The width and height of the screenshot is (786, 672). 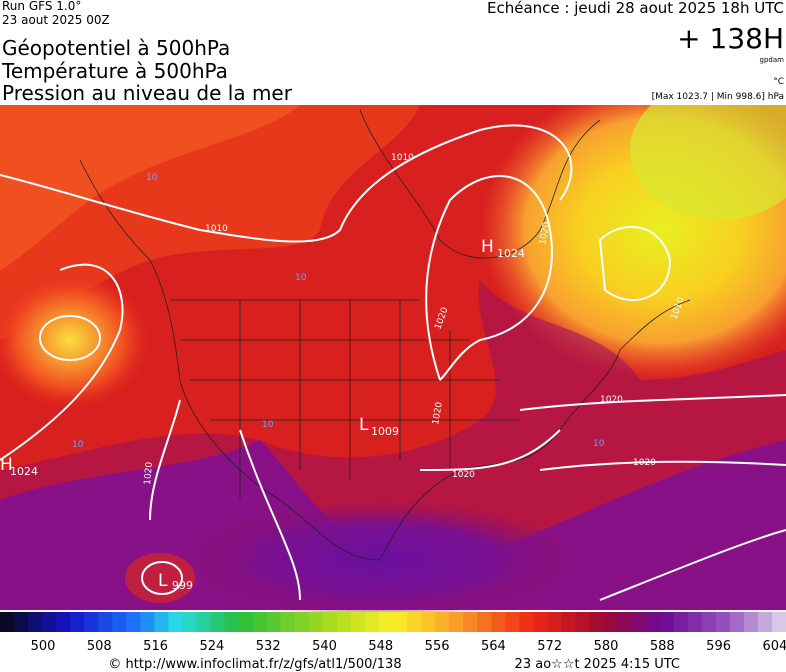 What do you see at coordinates (635, 8) in the screenshot?
I see `forecast-time: Echéance : jeudi 28 aout 2025 18h UTC` at bounding box center [635, 8].